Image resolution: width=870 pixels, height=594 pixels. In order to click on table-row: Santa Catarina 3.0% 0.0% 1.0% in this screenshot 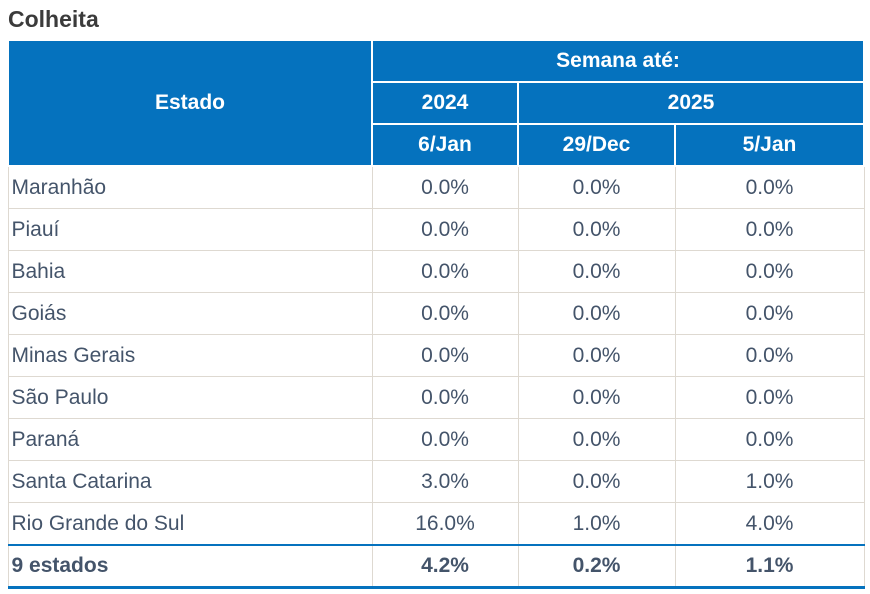, I will do `click(436, 481)`.